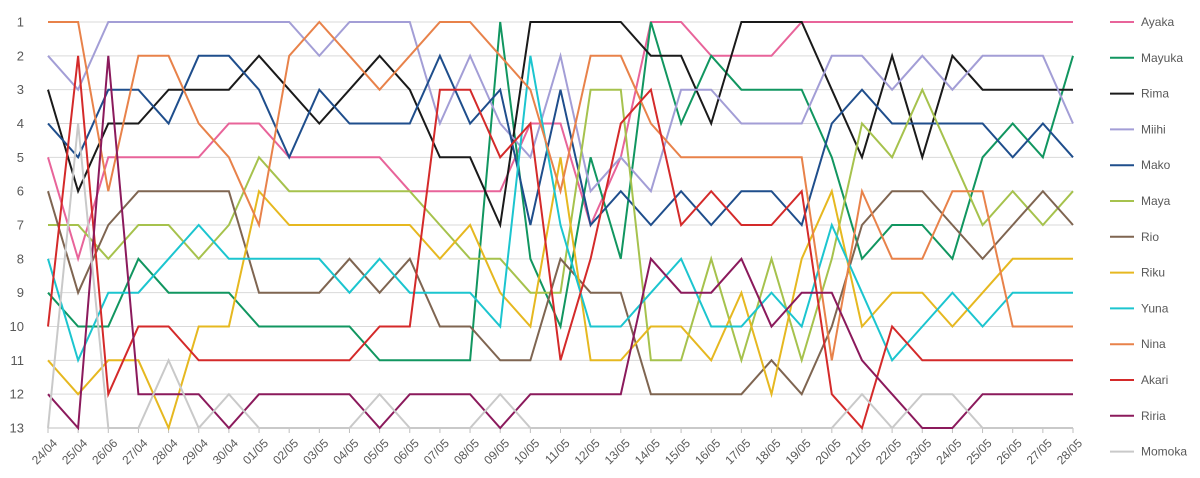 This screenshot has height=478, width=1200. I want to click on x-tick-label: 04/05, so click(345, 451).